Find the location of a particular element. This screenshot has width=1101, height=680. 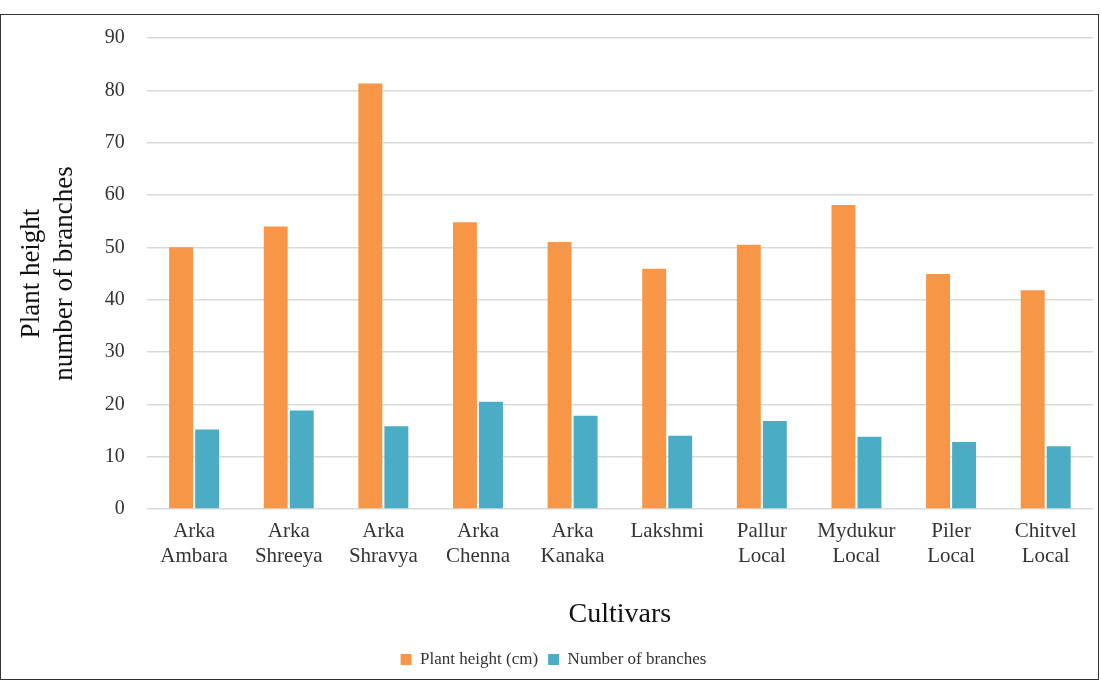

y-tick-label: 80 is located at coordinates (114, 88).